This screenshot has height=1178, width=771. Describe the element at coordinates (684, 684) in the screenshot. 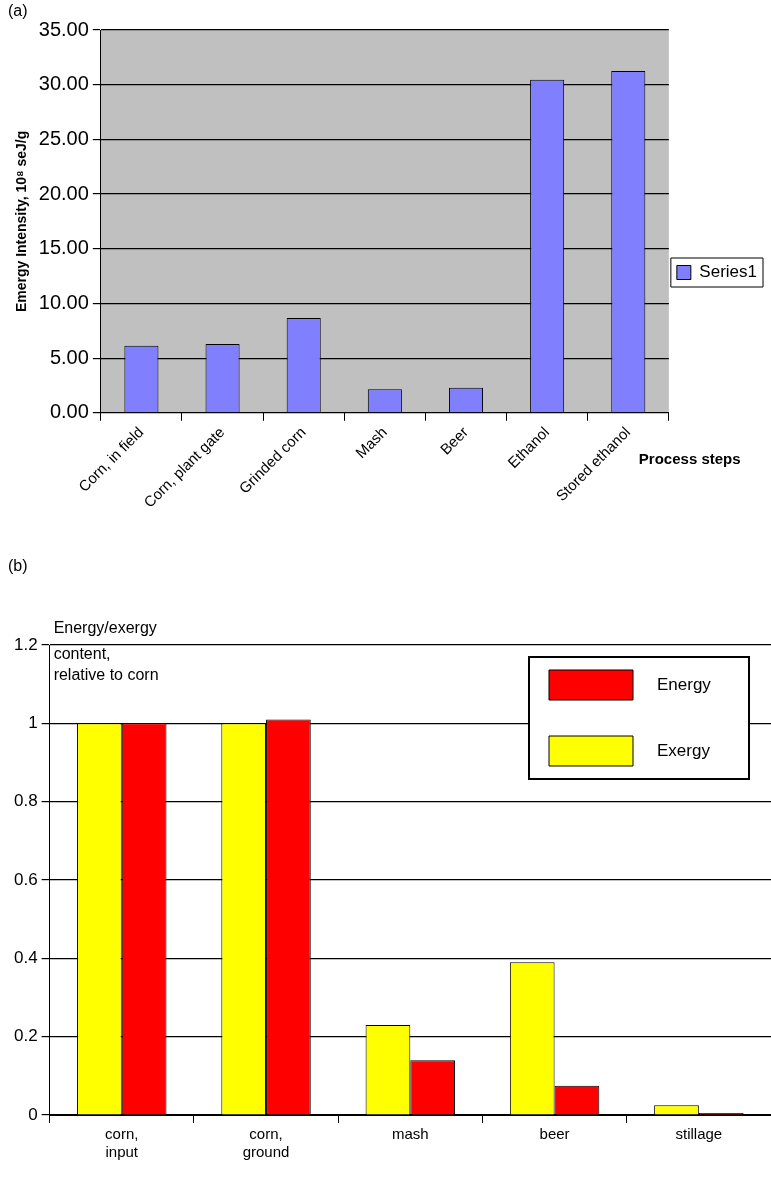

I see `legend-label: Energy` at that location.